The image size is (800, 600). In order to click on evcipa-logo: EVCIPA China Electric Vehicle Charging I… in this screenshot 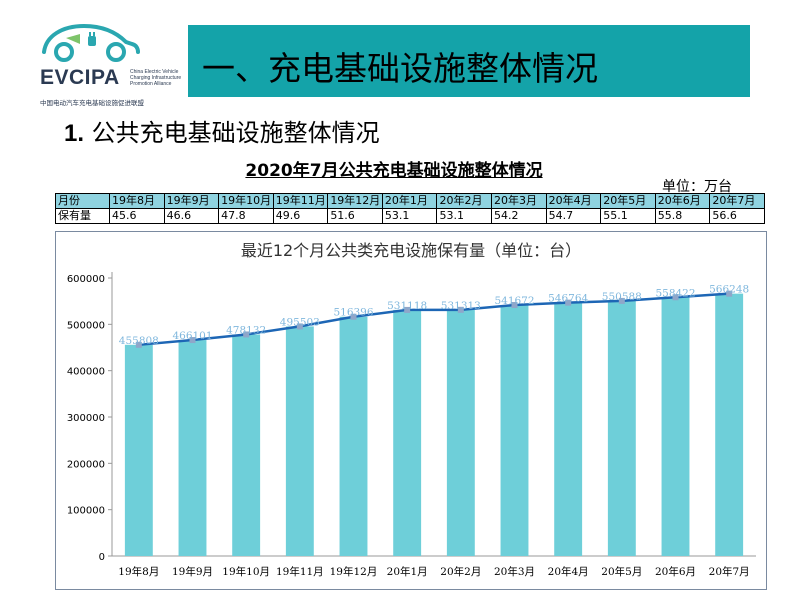, I will do `click(100, 60)`.